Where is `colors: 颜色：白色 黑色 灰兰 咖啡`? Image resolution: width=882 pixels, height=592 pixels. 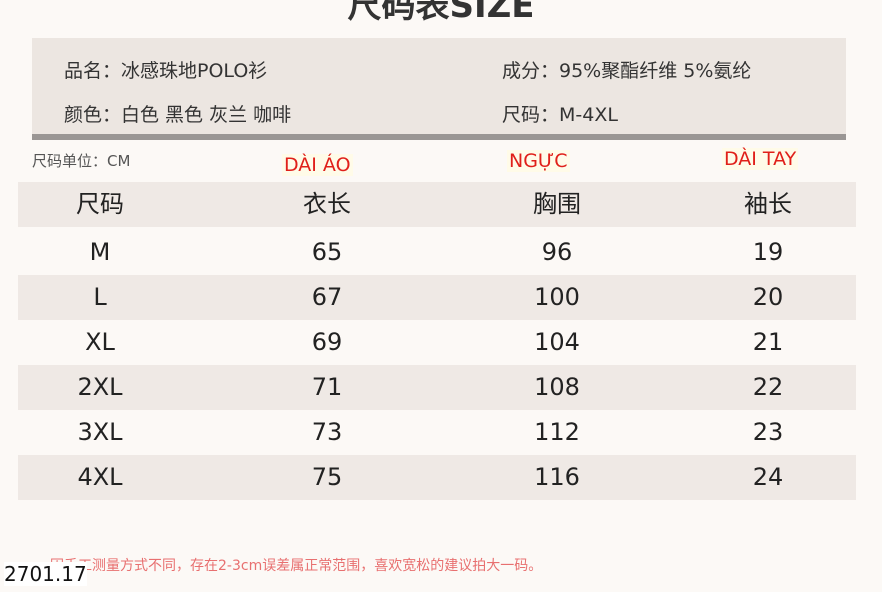 colors: 颜色：白色 黑色 灰兰 咖啡 is located at coordinates (178, 115).